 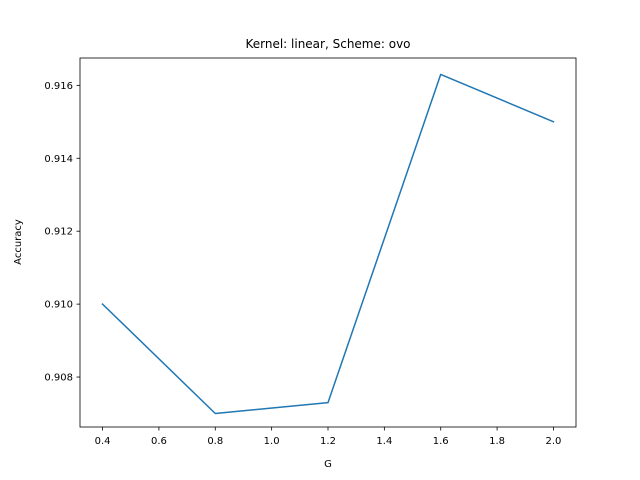 What do you see at coordinates (441, 441) in the screenshot?
I see `x-tick-label: 1.6` at bounding box center [441, 441].